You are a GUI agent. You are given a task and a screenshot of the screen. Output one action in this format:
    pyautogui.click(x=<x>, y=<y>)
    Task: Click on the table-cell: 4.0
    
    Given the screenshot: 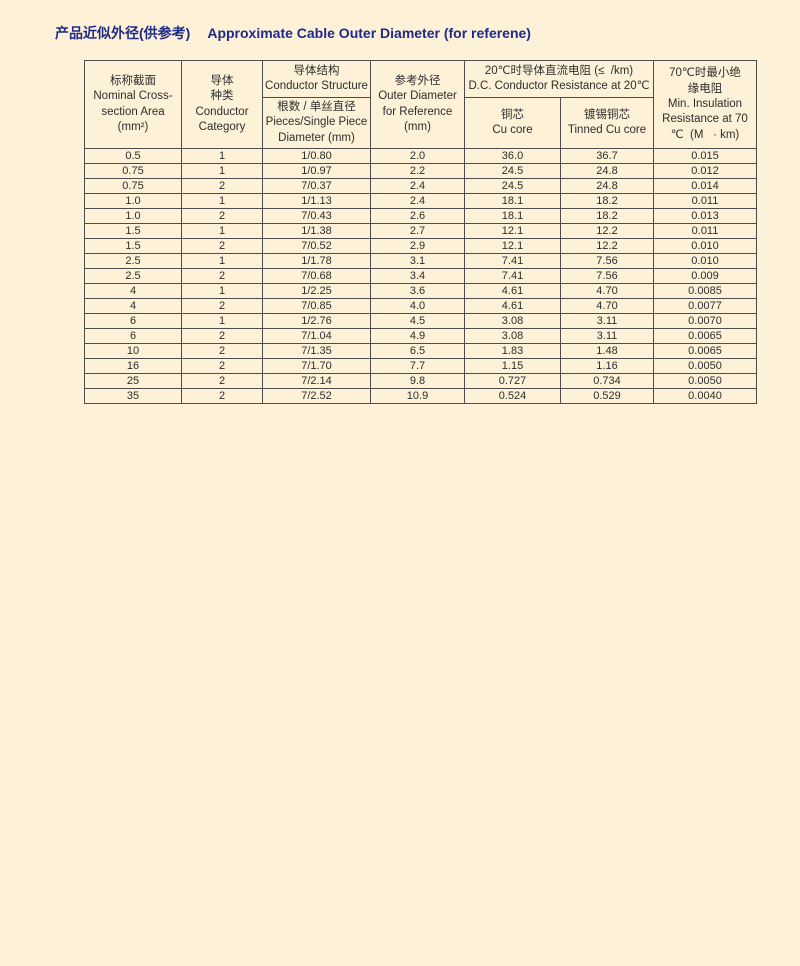 What is the action you would take?
    pyautogui.click(x=417, y=306)
    